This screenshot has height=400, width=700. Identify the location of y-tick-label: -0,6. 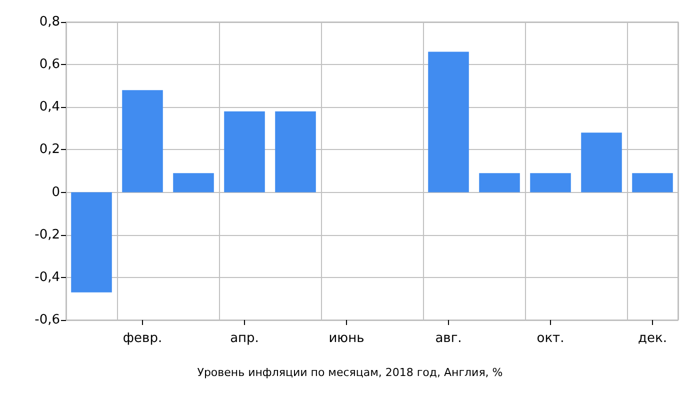
(47, 320).